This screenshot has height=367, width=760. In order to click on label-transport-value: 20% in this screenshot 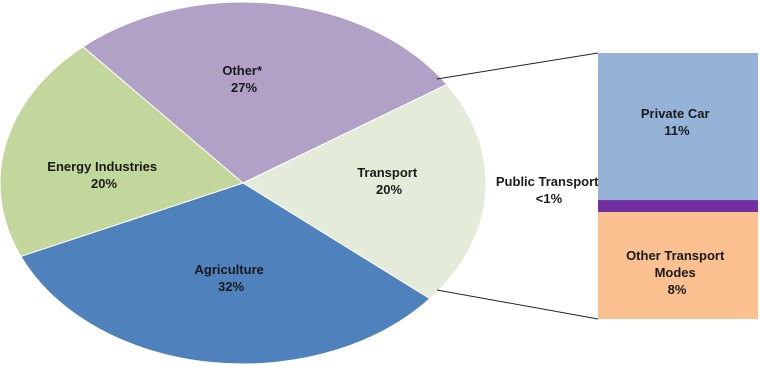, I will do `click(389, 189)`.